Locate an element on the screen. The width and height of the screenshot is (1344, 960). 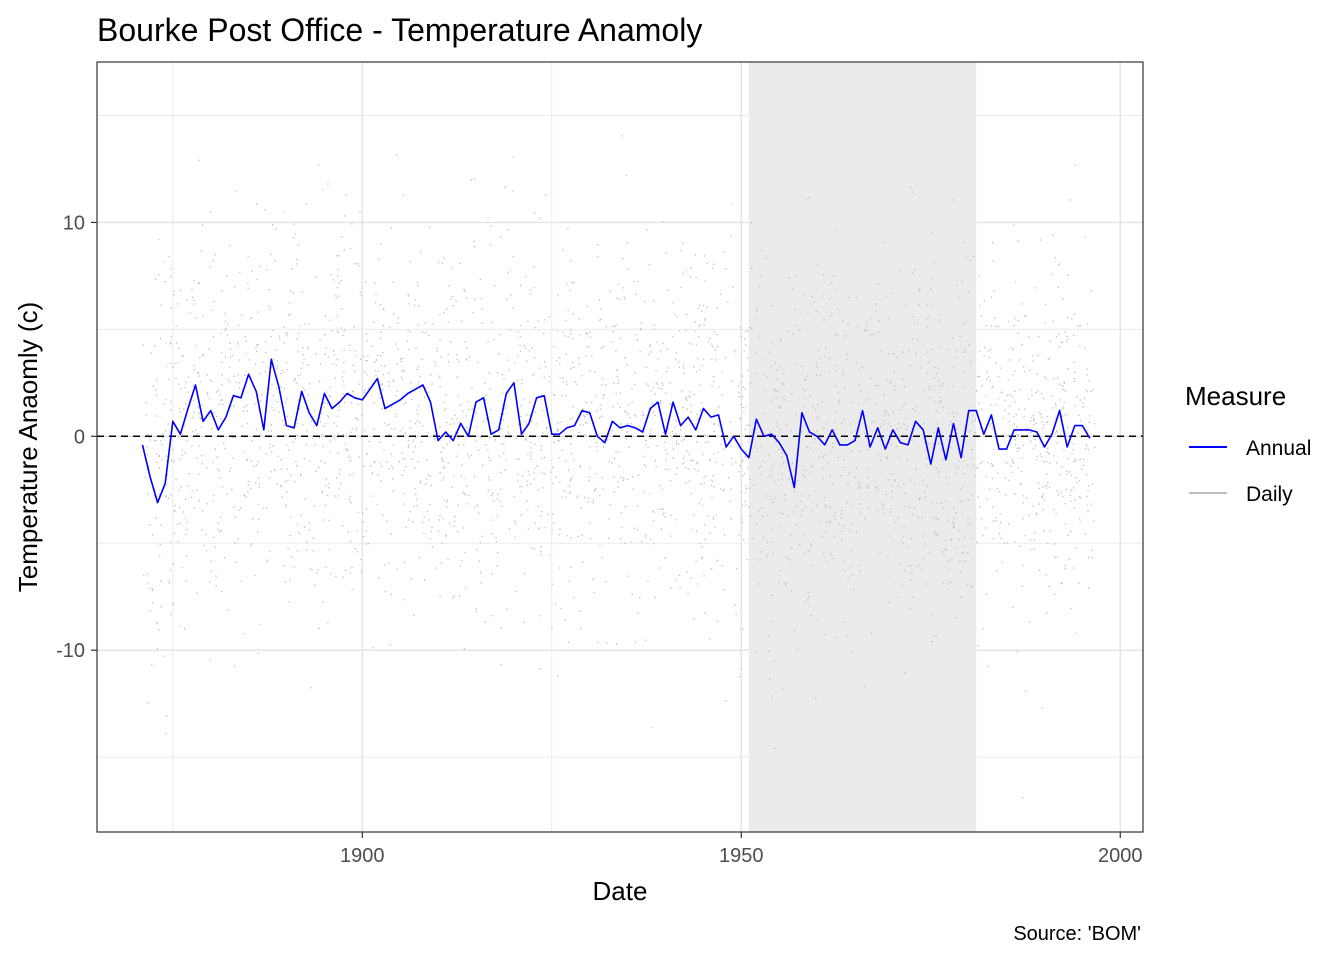
x-axis-title: Date is located at coordinates (620, 891).